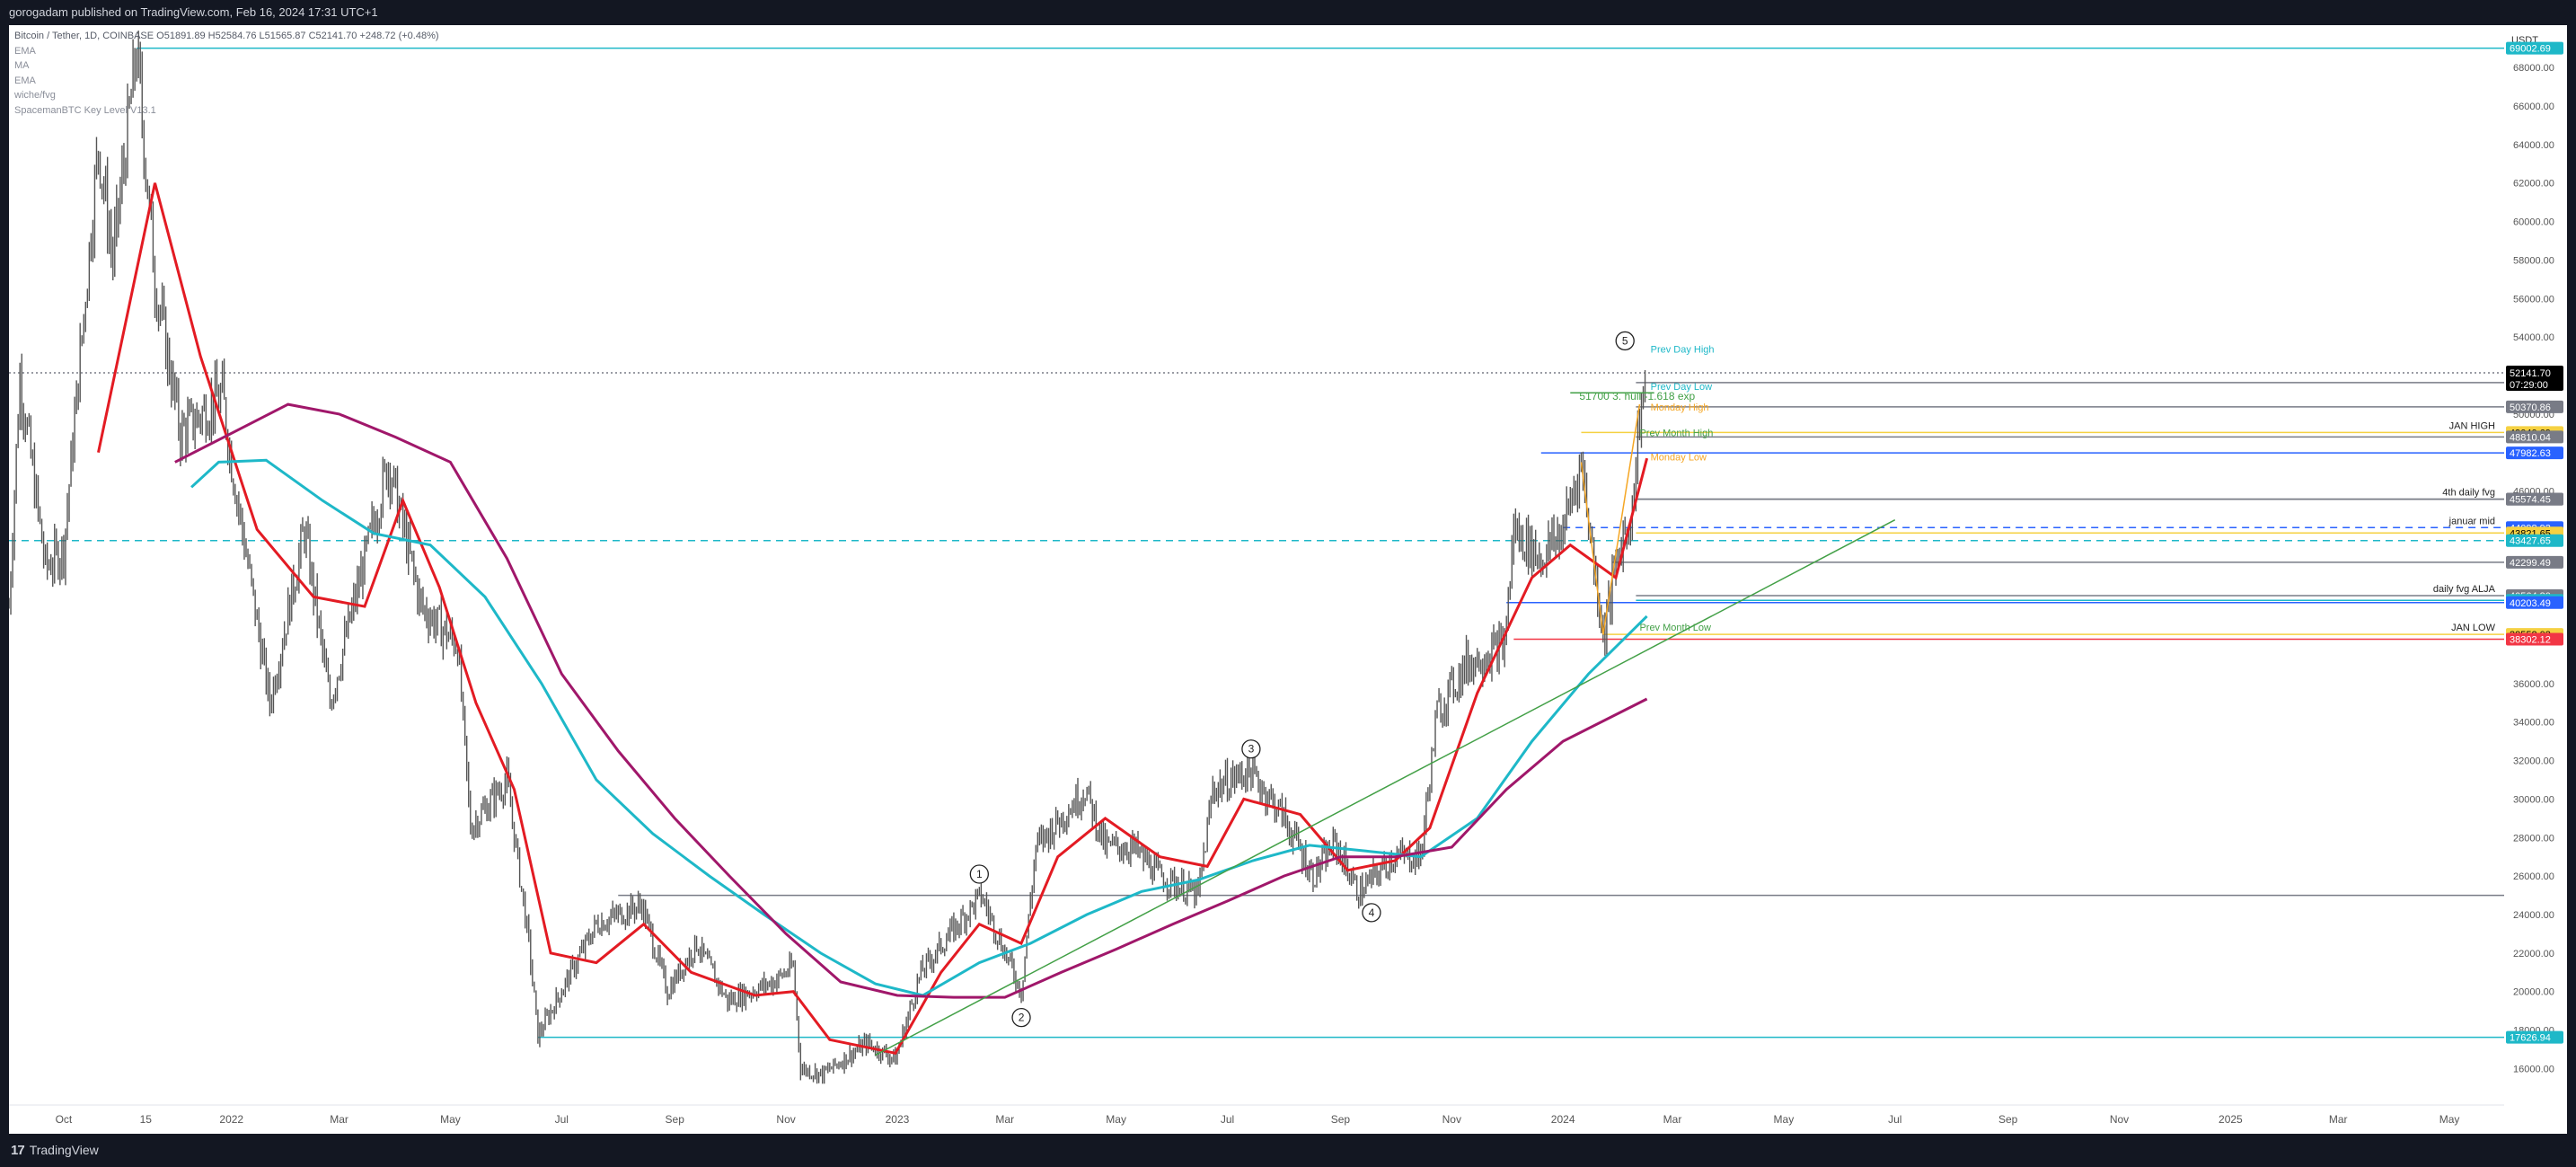 This screenshot has width=2576, height=1167. Describe the element at coordinates (2533, 107) in the screenshot. I see `y-tick-label: 66000.00` at that location.